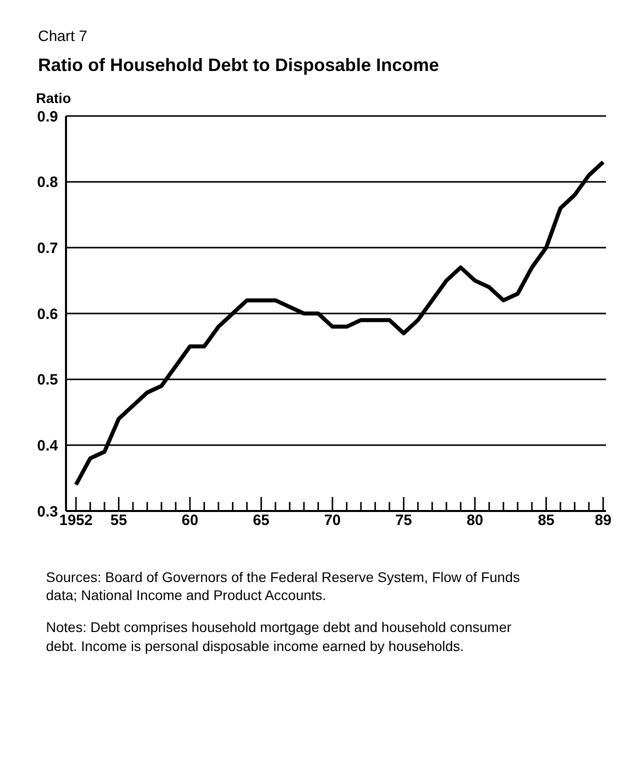 Image resolution: width=642 pixels, height=764 pixels. What do you see at coordinates (261, 520) in the screenshot?
I see `x-tick-label: 65` at bounding box center [261, 520].